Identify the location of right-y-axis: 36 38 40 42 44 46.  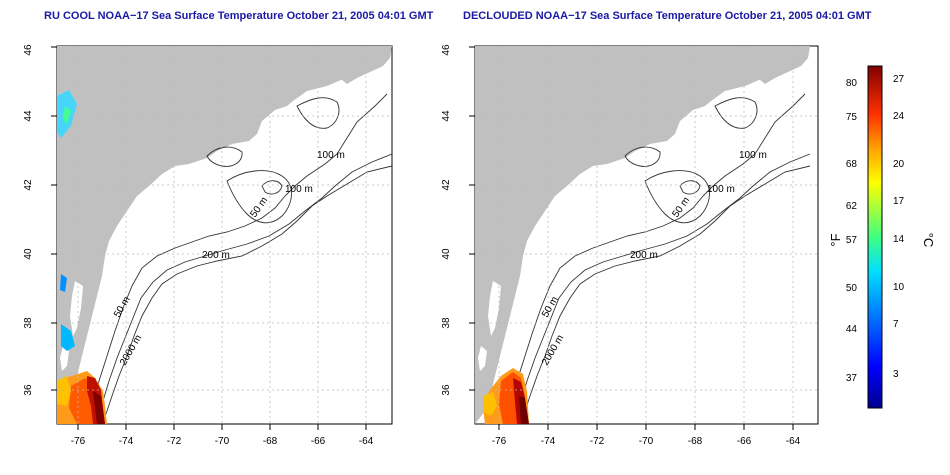
(446, 220).